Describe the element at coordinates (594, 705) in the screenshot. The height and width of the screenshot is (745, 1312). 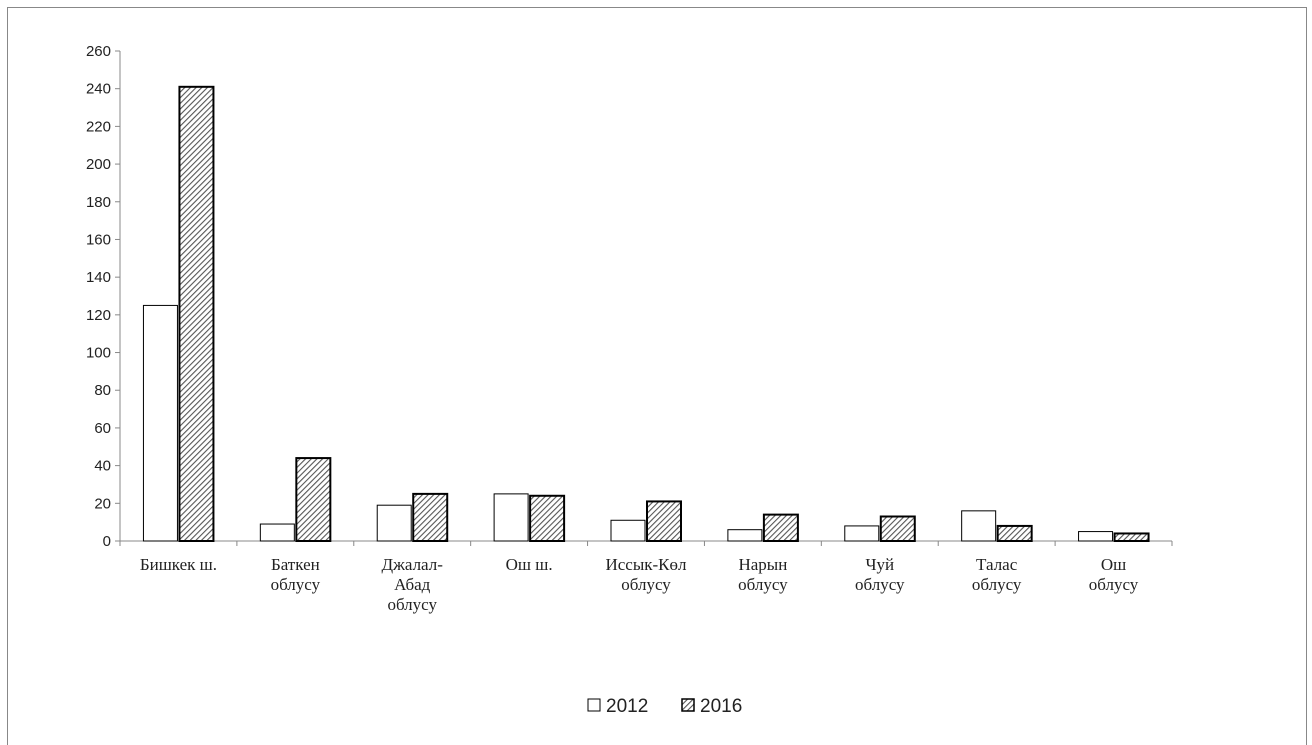
I see `legend-swatch-2012` at that location.